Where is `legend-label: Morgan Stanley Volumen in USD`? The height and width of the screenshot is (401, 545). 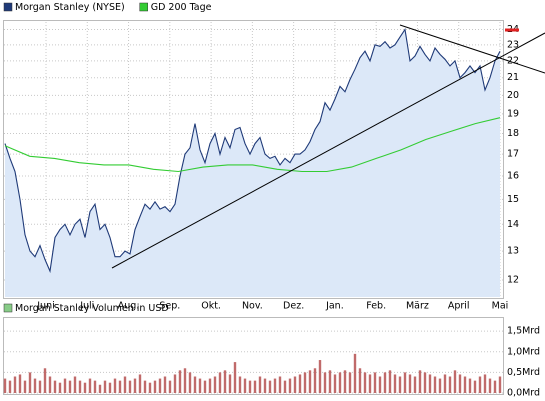
legend-label: Morgan Stanley Volumen in USD is located at coordinates (92, 308).